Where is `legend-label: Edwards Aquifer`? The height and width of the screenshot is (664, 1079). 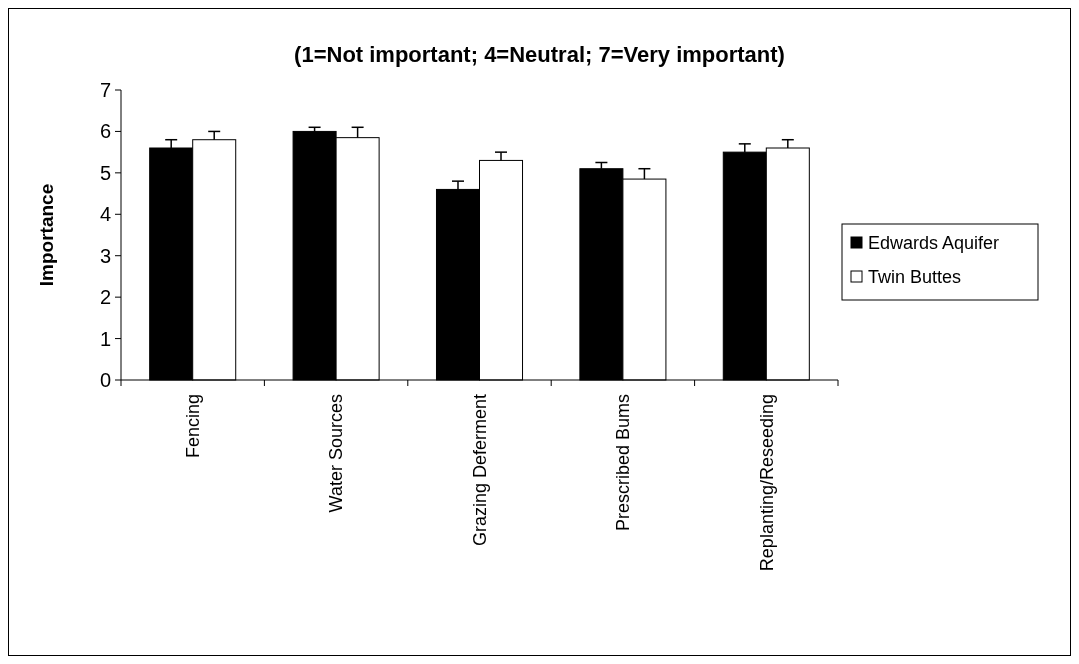 legend-label: Edwards Aquifer is located at coordinates (934, 243).